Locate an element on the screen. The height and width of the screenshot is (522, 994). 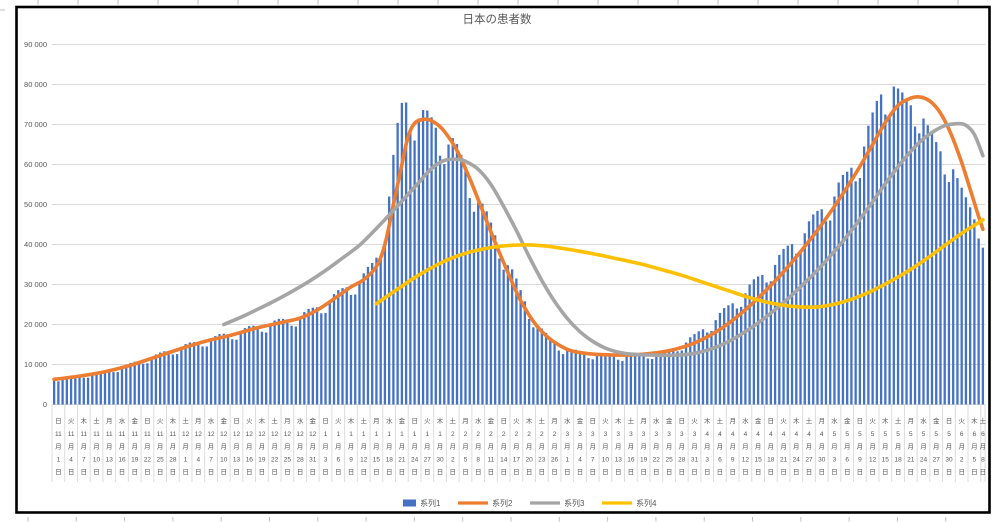
y-tick-label: 70 000 is located at coordinates (35, 124).